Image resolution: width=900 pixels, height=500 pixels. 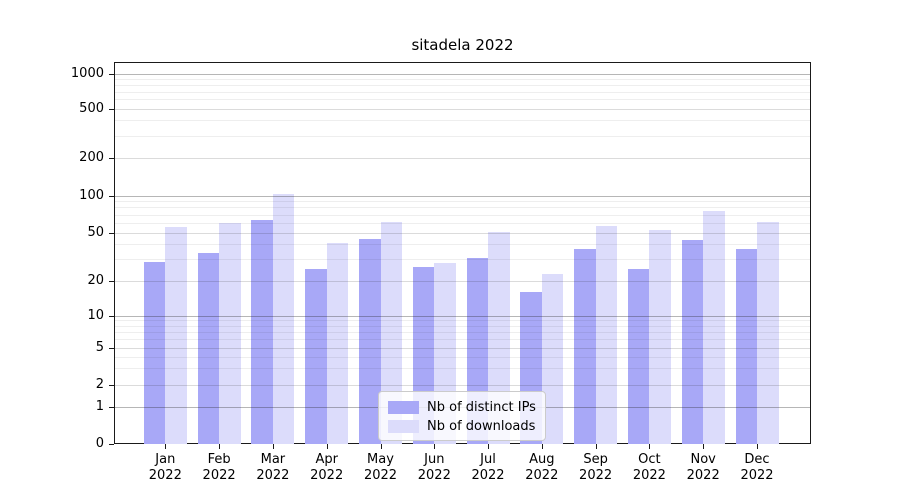 I want to click on bar-nb-of-distinct-ips-jan, so click(x=154, y=352).